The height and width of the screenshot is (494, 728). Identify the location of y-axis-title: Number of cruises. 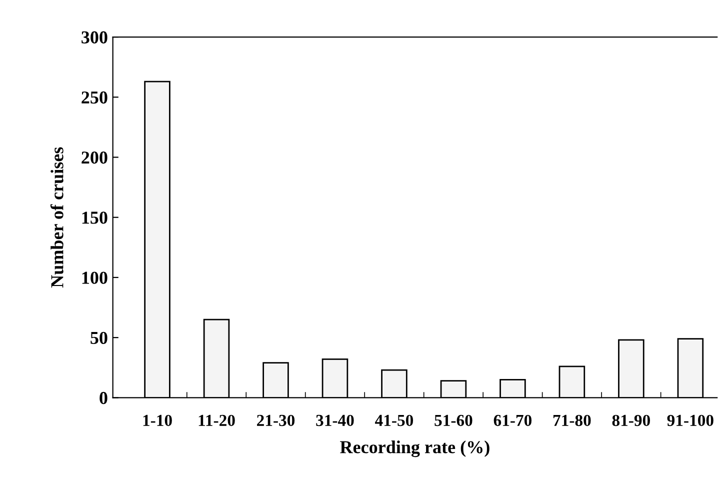
(57, 217).